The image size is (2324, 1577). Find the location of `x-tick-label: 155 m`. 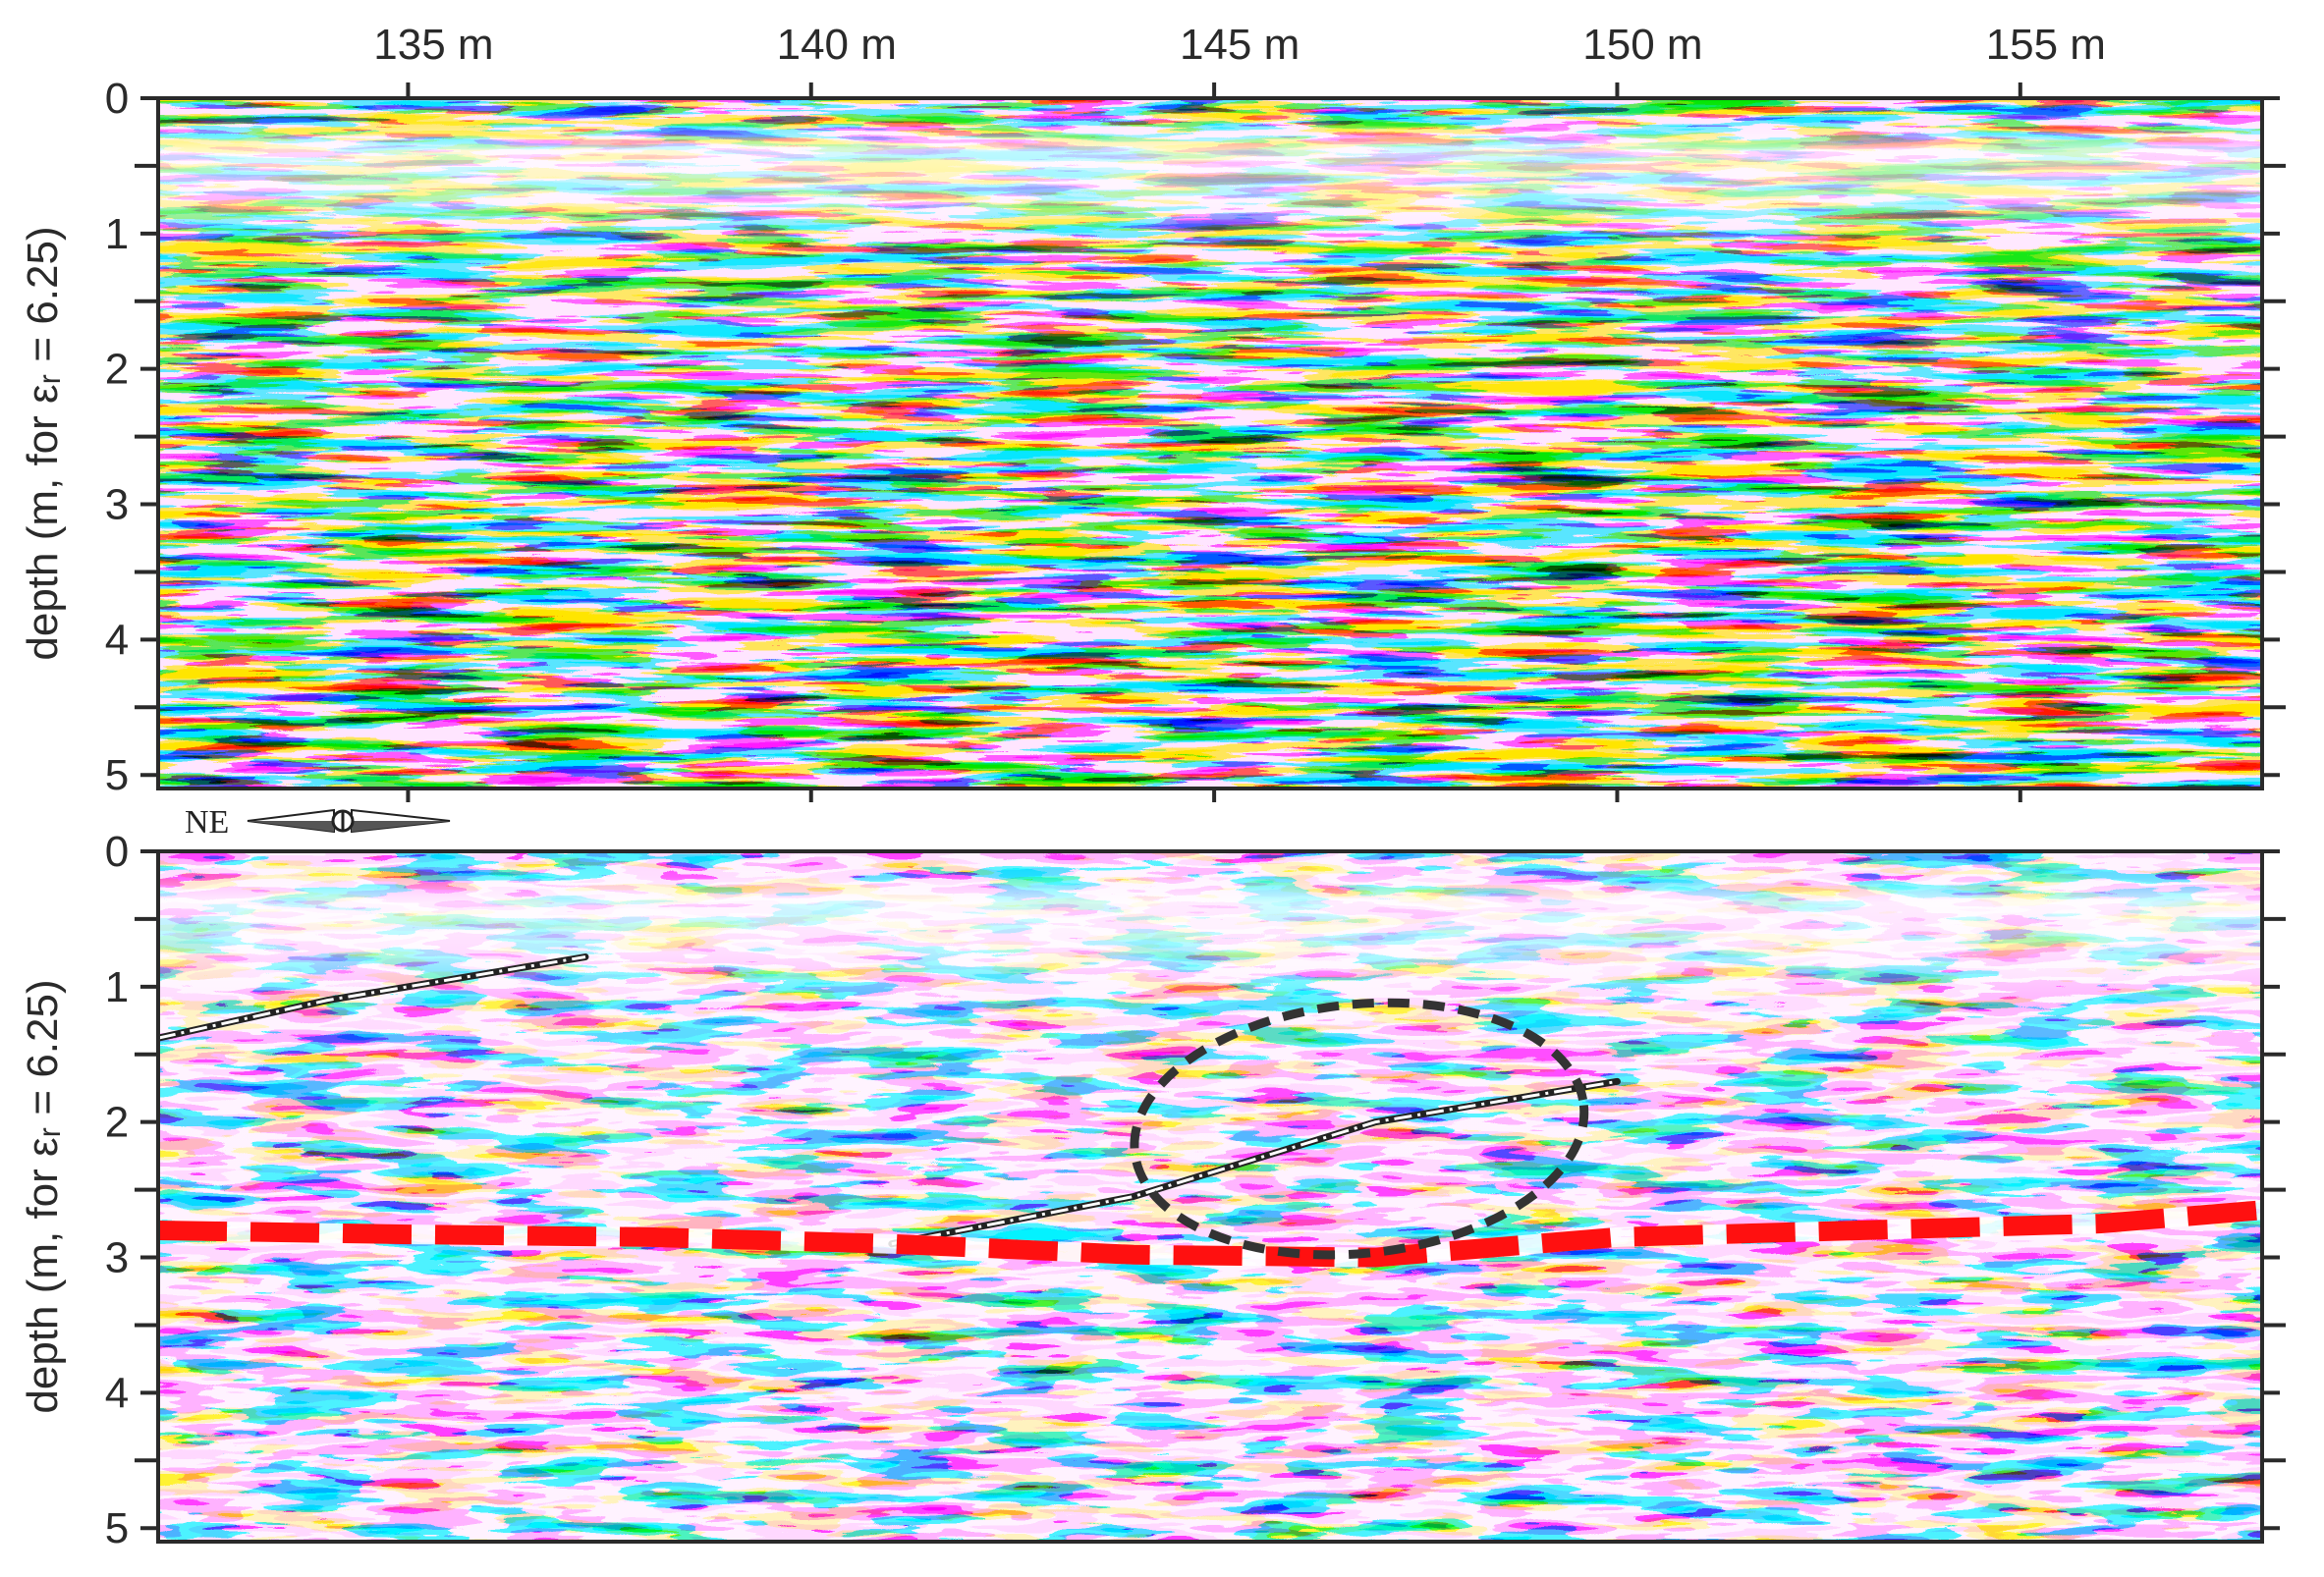

x-tick-label: 155 m is located at coordinates (2046, 45).